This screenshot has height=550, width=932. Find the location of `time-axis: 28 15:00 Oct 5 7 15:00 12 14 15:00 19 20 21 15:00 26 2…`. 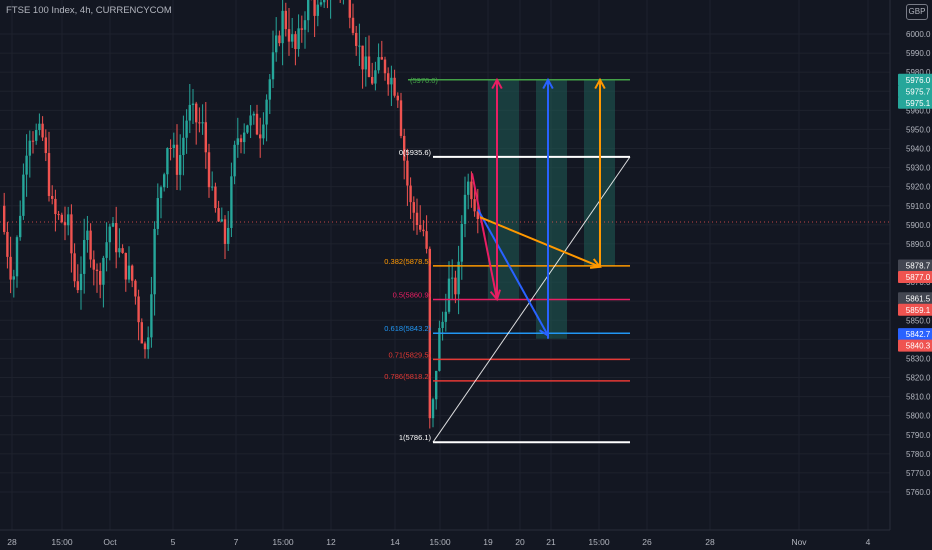

time-axis: 28 15:00 Oct 5 7 15:00 12 14 15:00 19 20 21 15:00 26 2… is located at coordinates (445, 538).